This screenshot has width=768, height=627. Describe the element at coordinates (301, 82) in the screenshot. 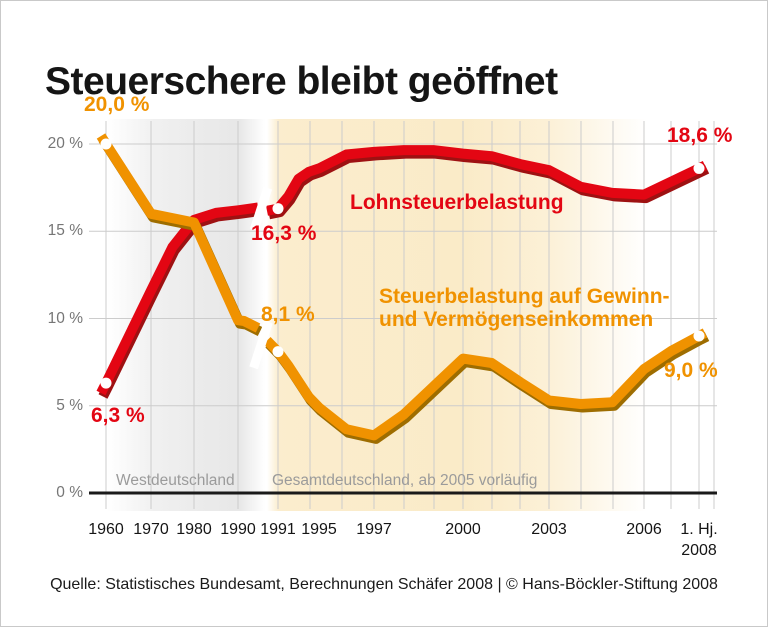

I see `chart-title: Steuerschere bleibt geöffnet` at that location.